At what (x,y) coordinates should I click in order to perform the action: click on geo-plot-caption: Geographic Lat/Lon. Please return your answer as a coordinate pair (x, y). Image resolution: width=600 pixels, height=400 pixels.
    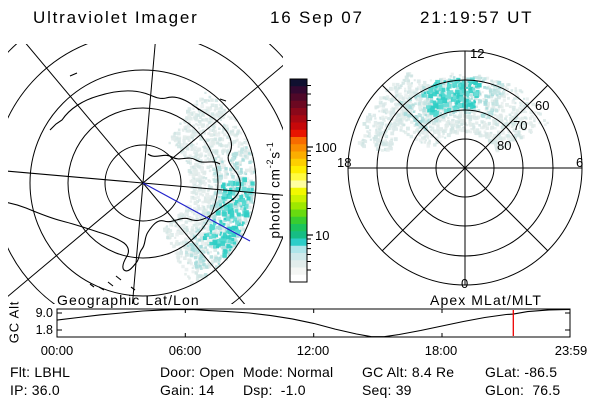
    Looking at the image, I should click on (128, 300).